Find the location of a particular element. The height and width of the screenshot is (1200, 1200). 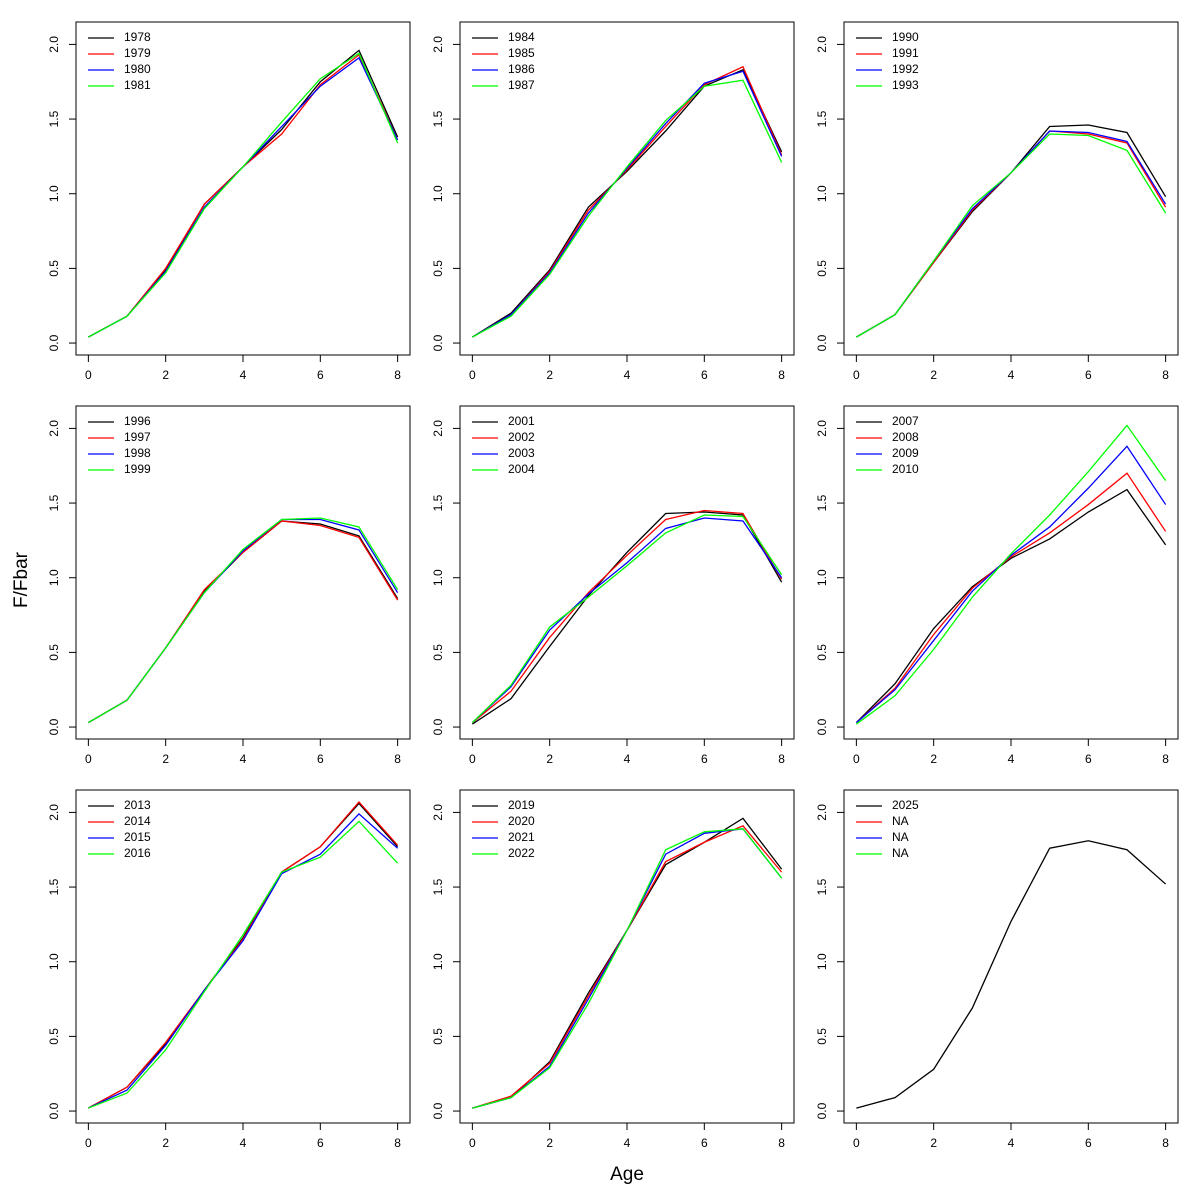

legend-label: 1986 is located at coordinates (521, 69).